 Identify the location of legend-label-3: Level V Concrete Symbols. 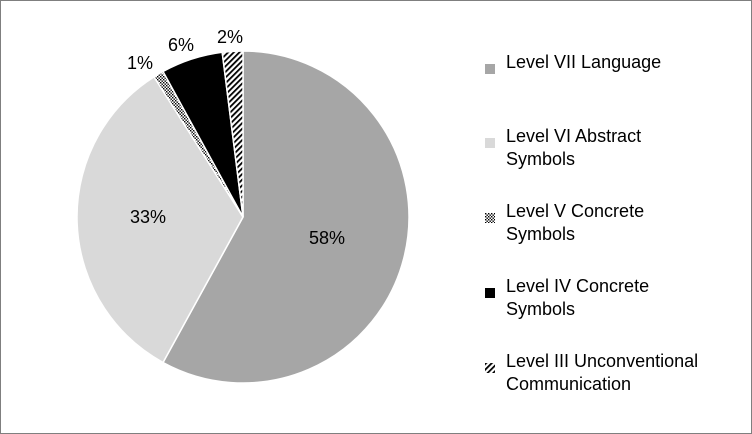
(626, 223).